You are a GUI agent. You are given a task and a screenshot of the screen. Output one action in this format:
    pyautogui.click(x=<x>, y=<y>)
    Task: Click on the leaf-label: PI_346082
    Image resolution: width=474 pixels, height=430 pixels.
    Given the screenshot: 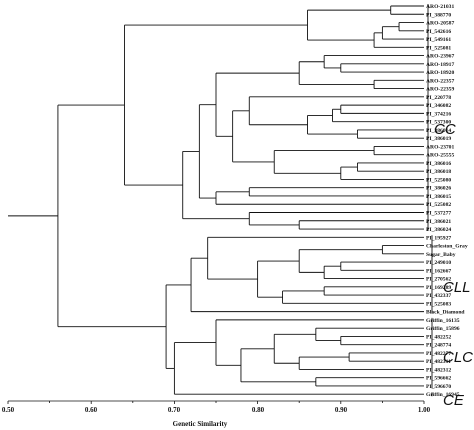 What is the action you would take?
    pyautogui.click(x=438, y=106)
    